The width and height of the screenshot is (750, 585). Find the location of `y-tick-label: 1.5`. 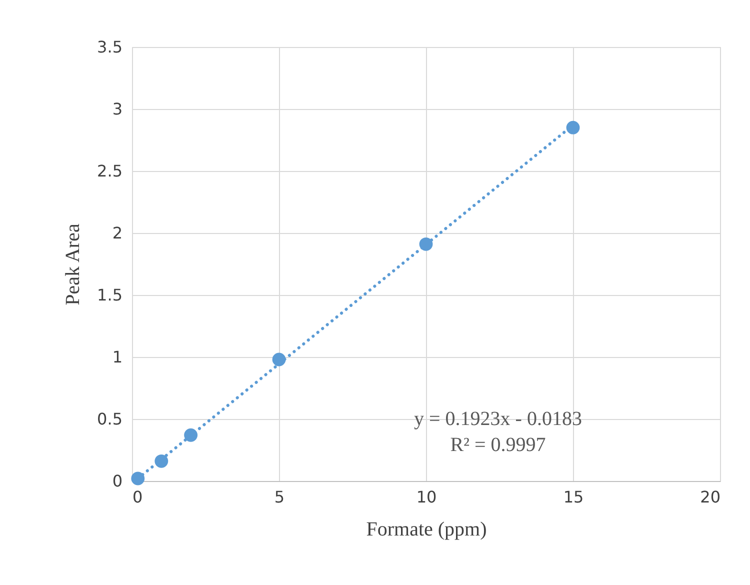

y-tick-label: 1.5 is located at coordinates (109, 295).